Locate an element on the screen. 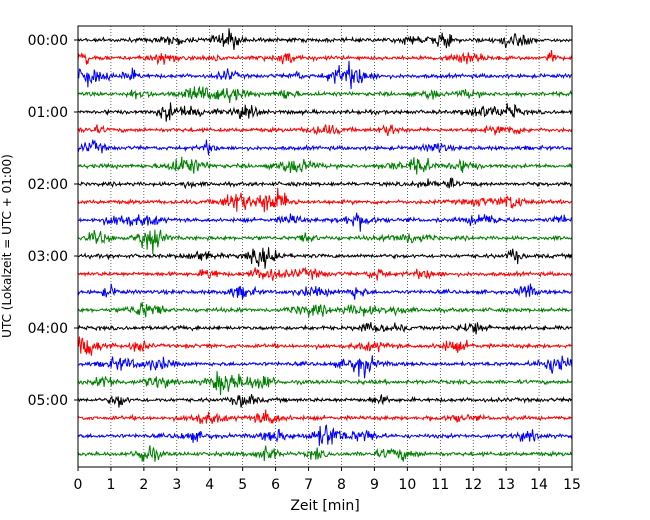 The height and width of the screenshot is (520, 650). x-tick-label-9: 9 is located at coordinates (374, 485).